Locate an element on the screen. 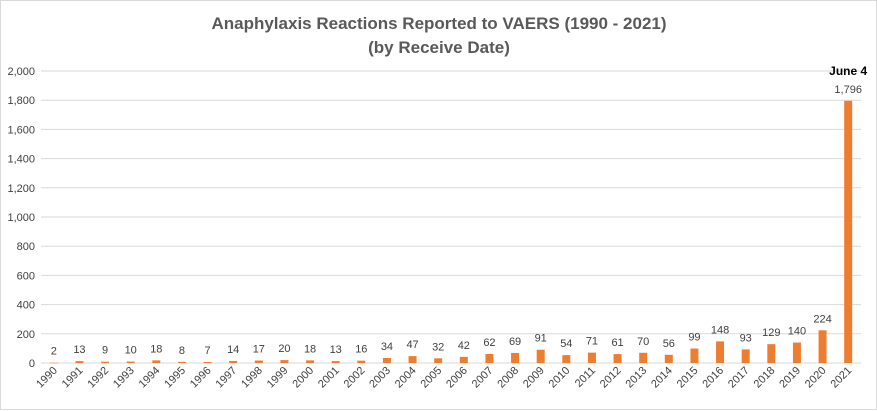 The image size is (877, 411). data-label-2016: 148 is located at coordinates (720, 330).